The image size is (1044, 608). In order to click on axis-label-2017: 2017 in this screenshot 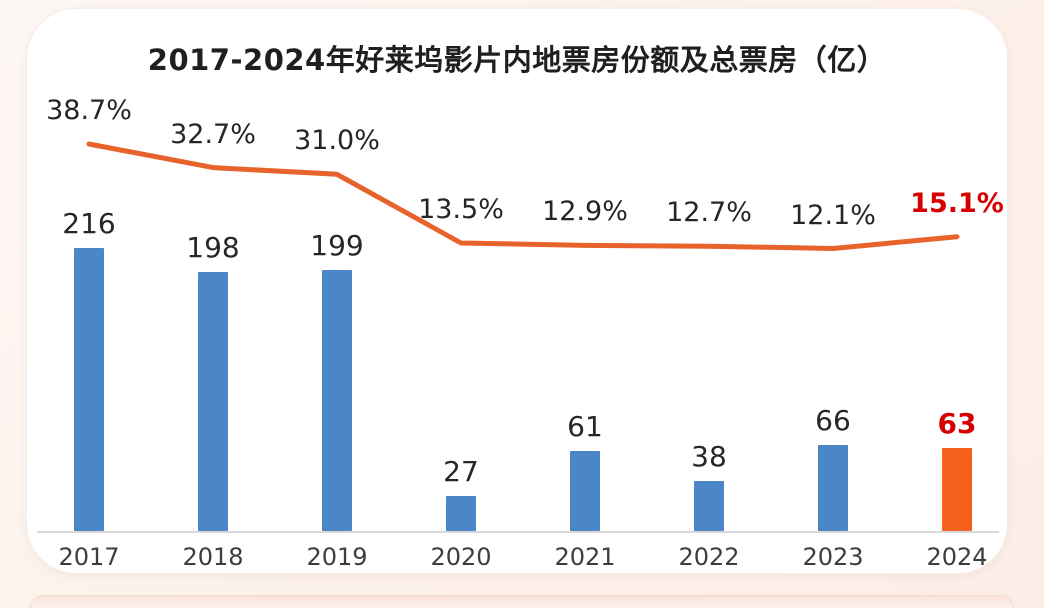, I will do `click(89, 557)`.